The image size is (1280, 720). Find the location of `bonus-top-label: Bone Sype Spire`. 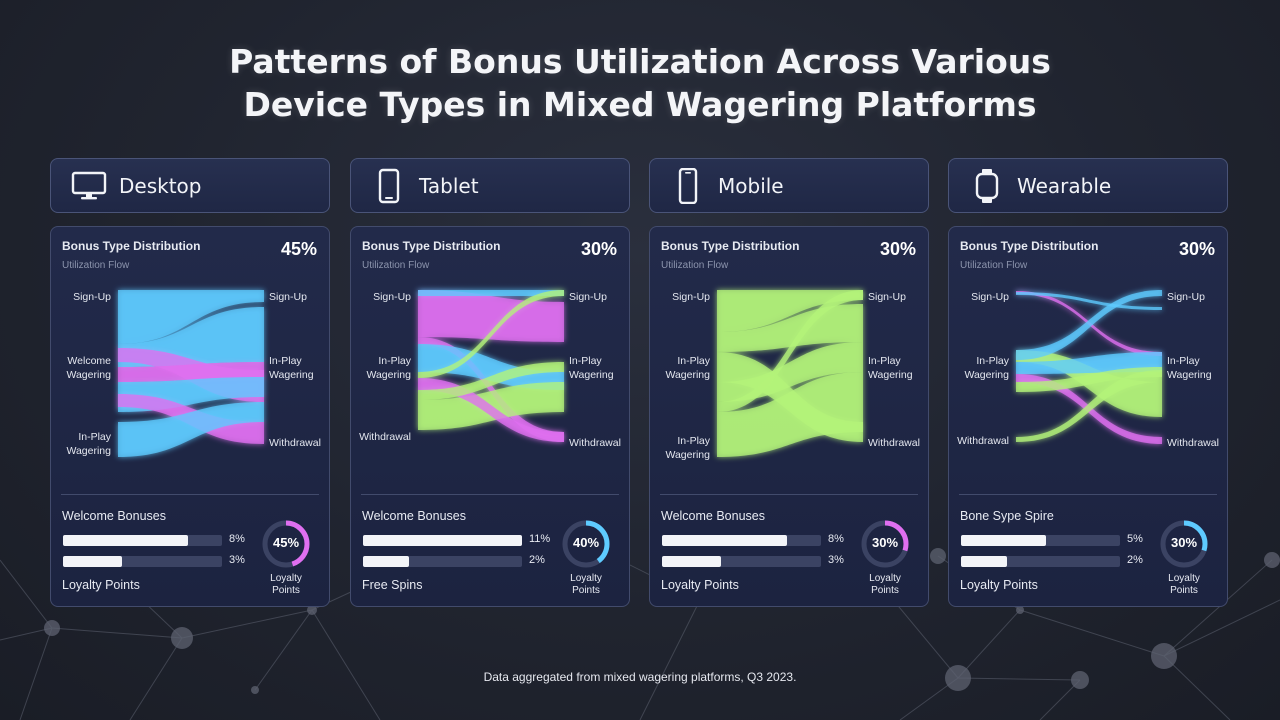

bonus-top-label: Bone Sype Spire is located at coordinates (1007, 516).